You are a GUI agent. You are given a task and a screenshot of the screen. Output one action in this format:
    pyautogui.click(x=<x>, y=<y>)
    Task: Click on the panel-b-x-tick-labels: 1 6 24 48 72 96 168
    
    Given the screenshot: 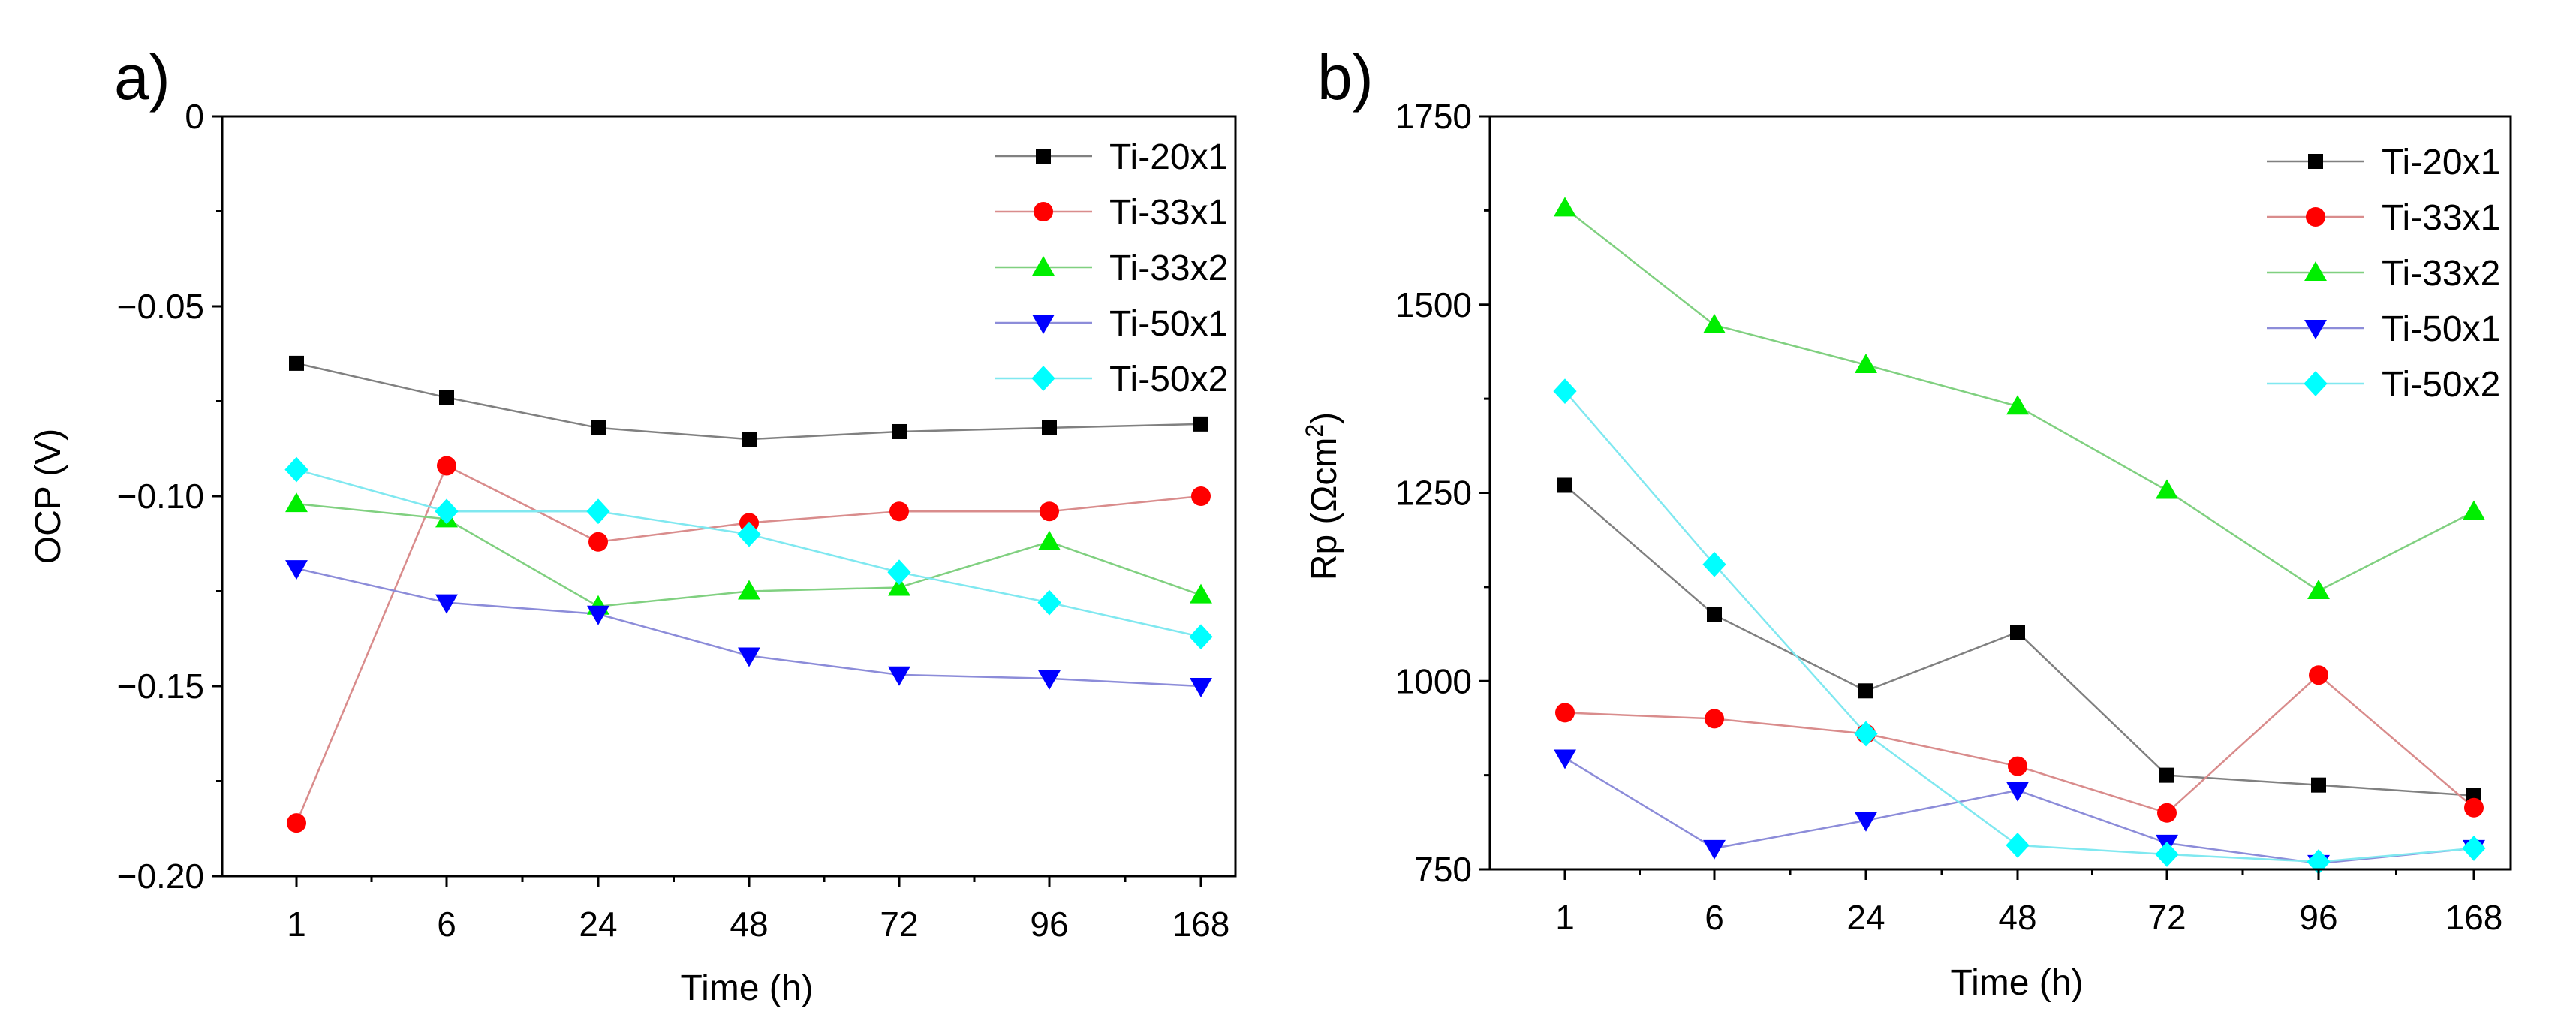 What is the action you would take?
    pyautogui.click(x=2028, y=917)
    